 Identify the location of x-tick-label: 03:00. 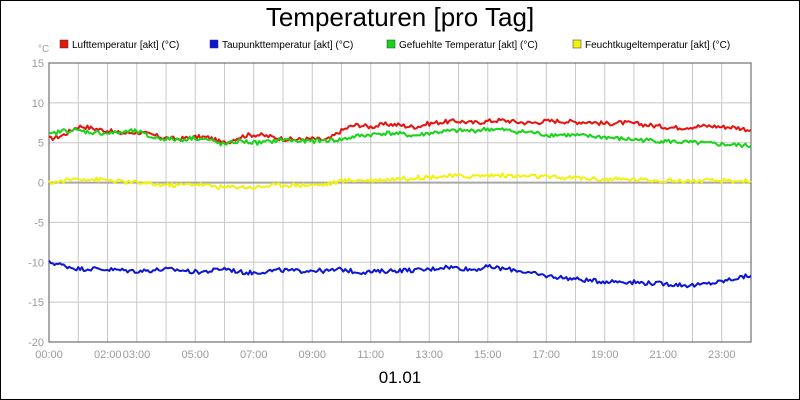
(137, 355).